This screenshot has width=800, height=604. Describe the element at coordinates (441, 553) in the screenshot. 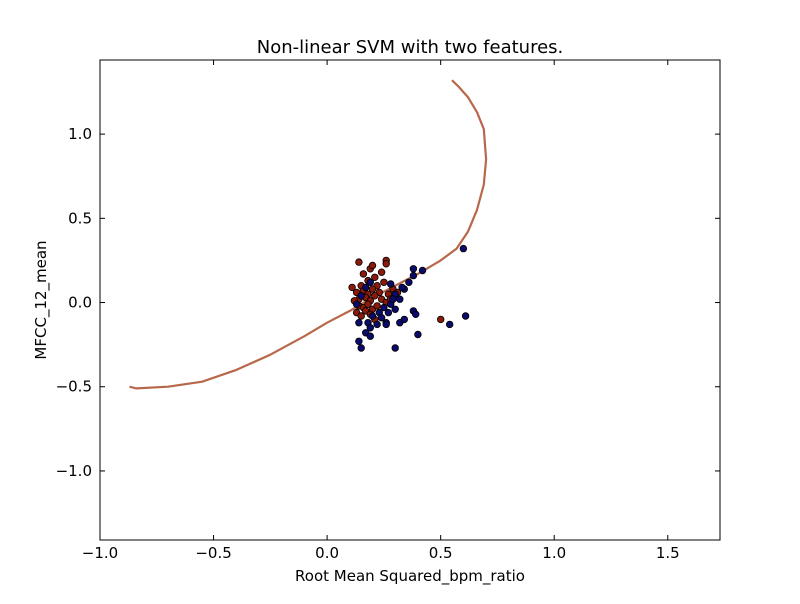

I see `x-tick-label: 0.5` at that location.